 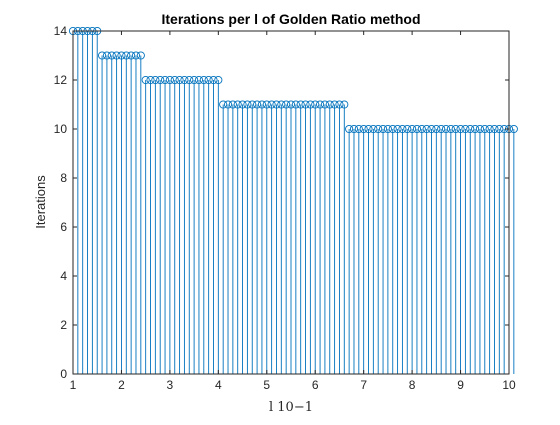 What do you see at coordinates (73, 385) in the screenshot?
I see `x-tick-label: 1` at bounding box center [73, 385].